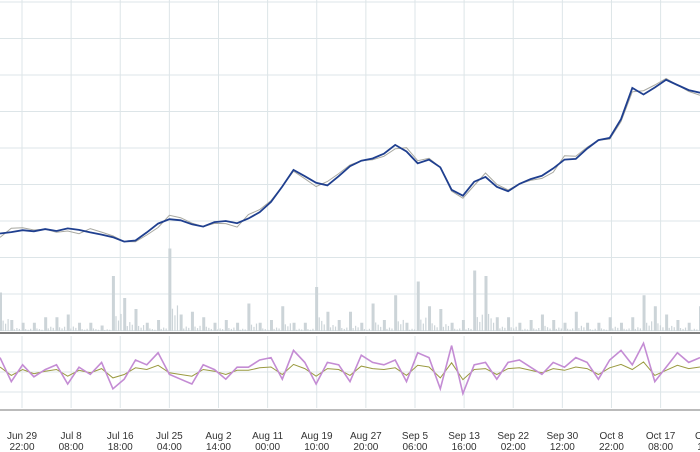 This screenshot has height=452, width=700. What do you see at coordinates (513, 447) in the screenshot?
I see `x-tick-time-label: 02:00` at bounding box center [513, 447].